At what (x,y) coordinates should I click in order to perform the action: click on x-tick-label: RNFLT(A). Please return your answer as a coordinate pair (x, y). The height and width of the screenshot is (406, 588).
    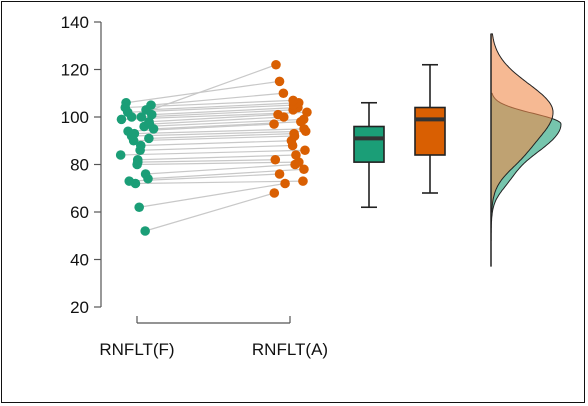
    Looking at the image, I should click on (290, 349).